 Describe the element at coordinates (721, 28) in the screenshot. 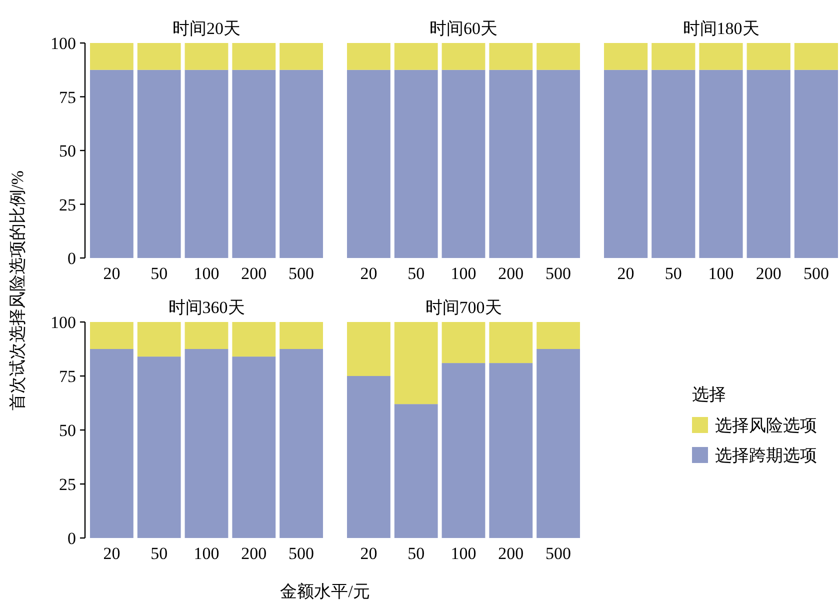

I see `chart-title: 时间180天` at that location.